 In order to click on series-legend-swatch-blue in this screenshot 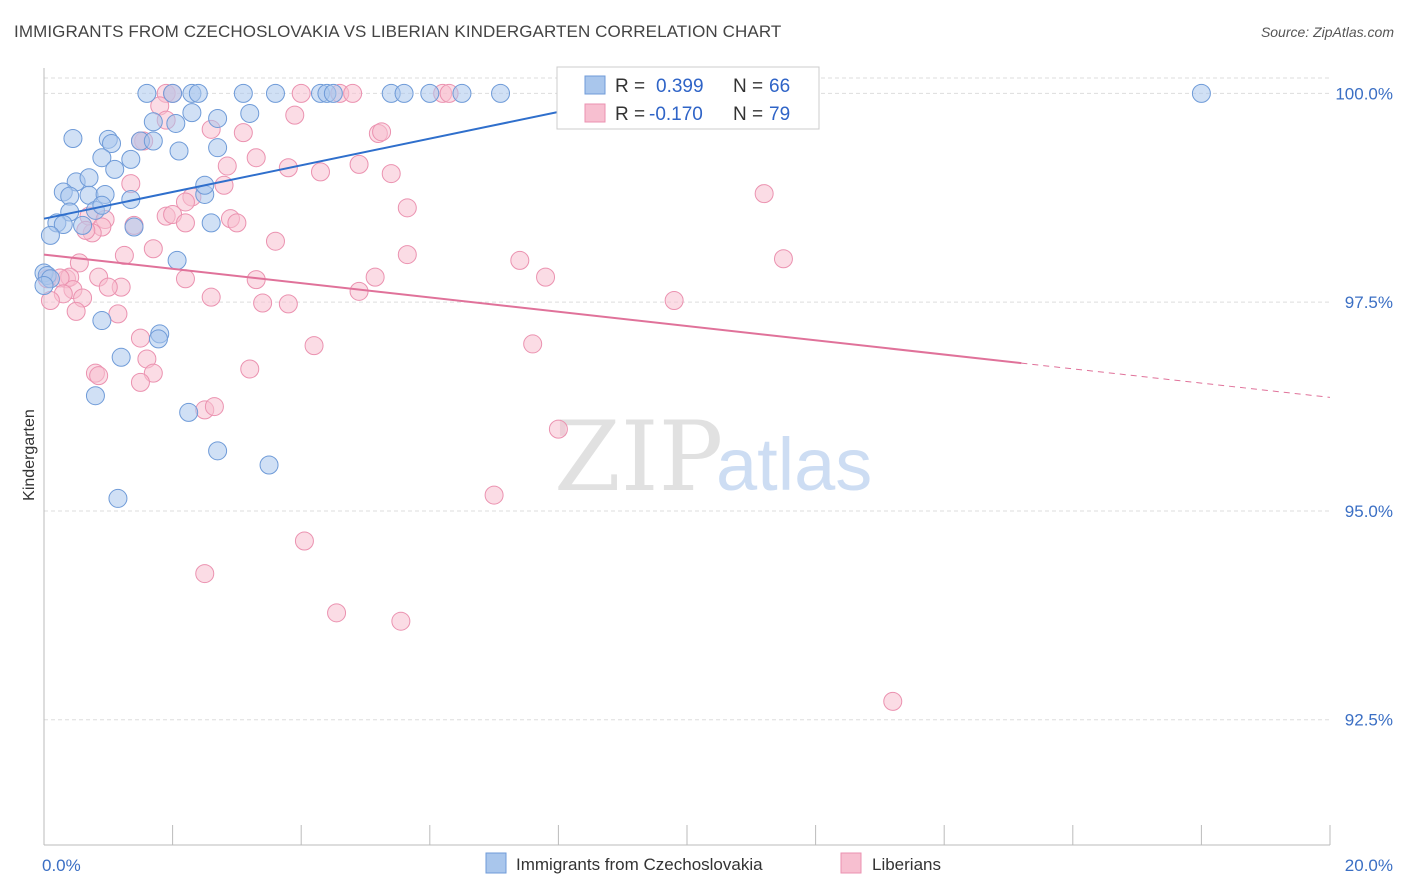, I will do `click(496, 863)`.